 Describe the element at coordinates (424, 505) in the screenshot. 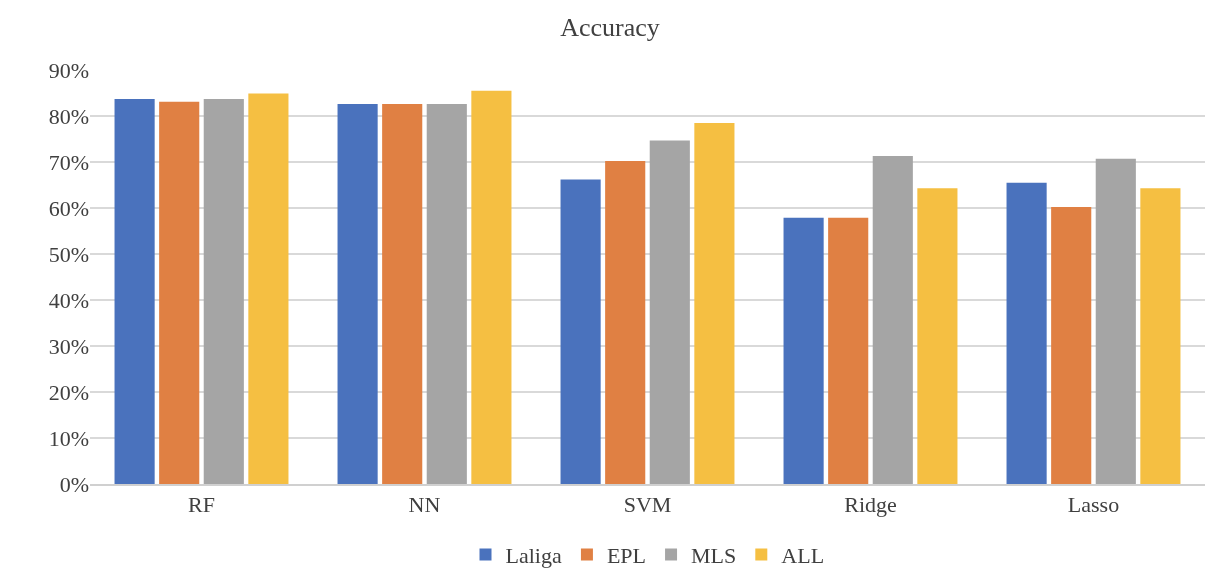

I see `x-tick-label: NN` at that location.